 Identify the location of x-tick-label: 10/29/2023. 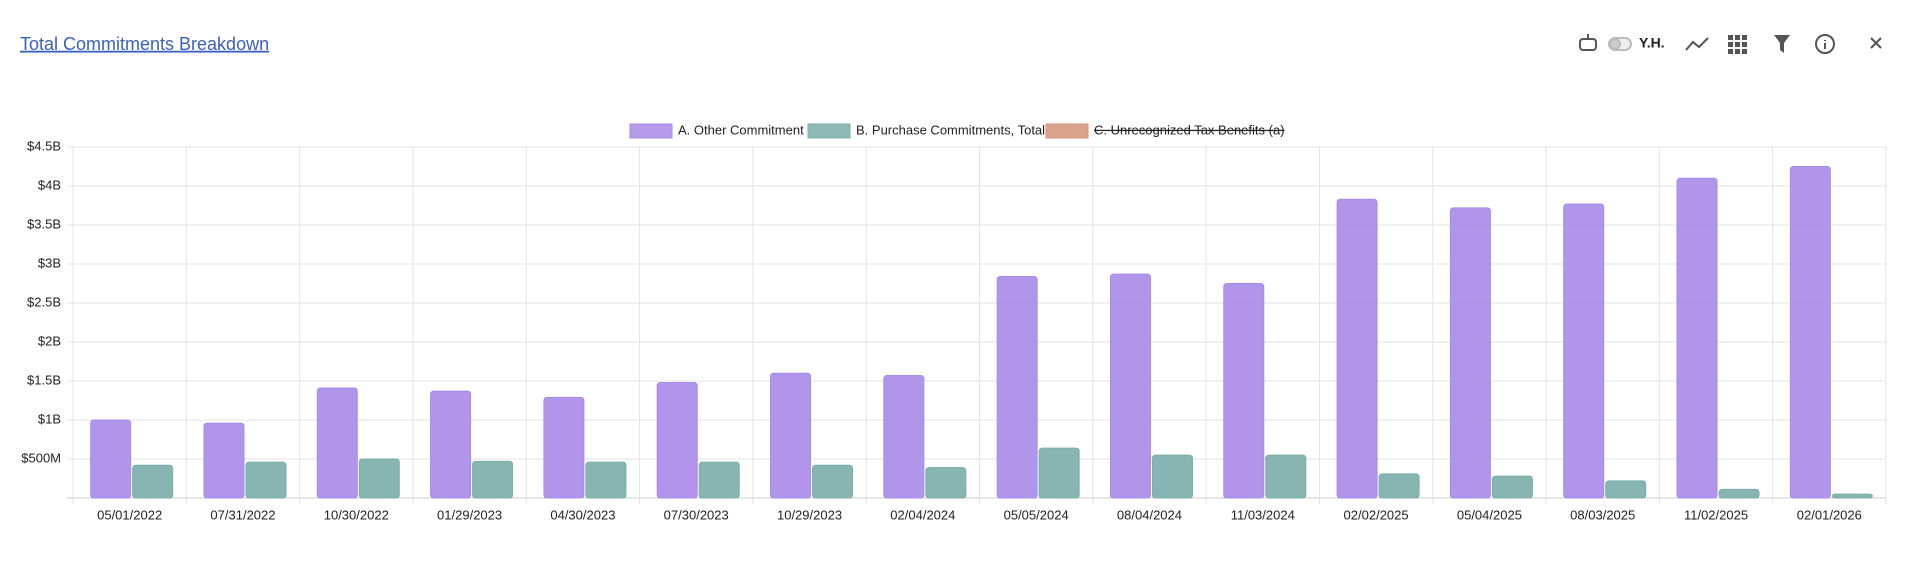
(809, 514).